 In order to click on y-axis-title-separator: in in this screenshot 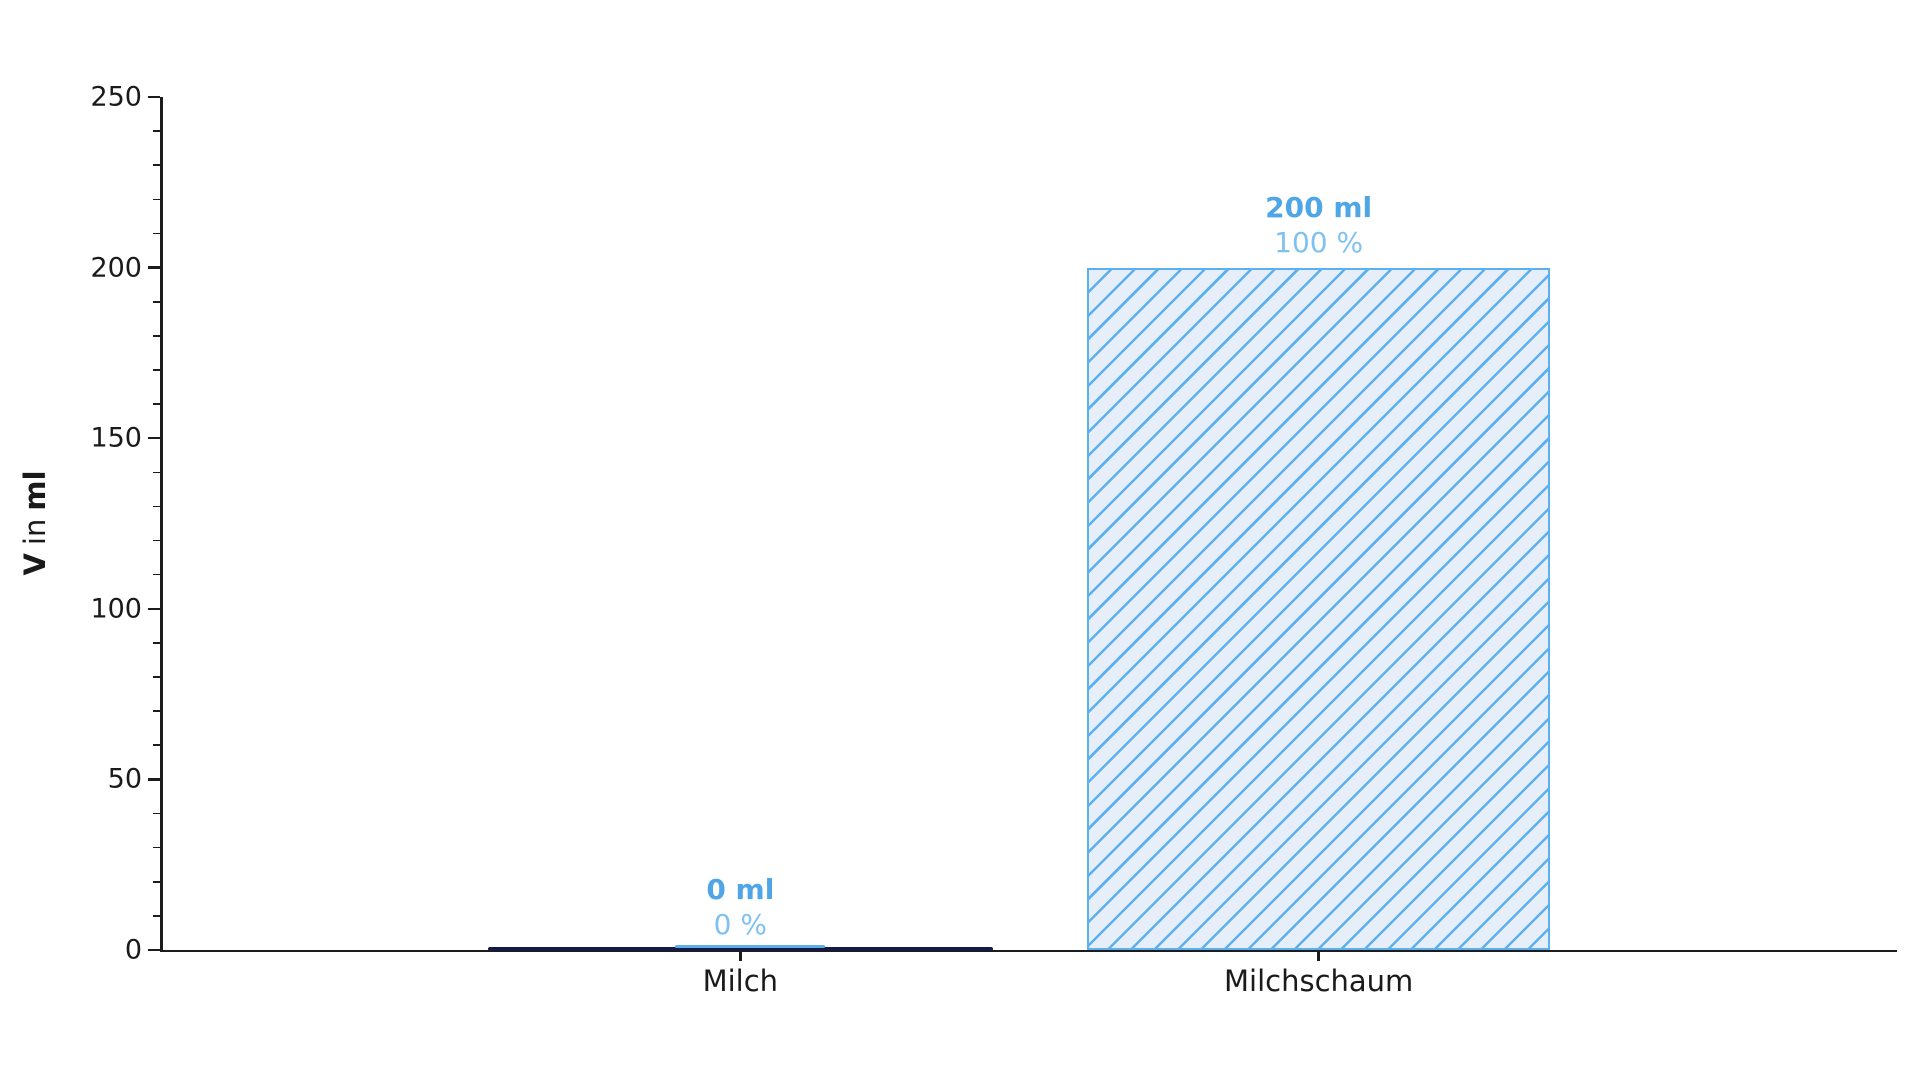, I will do `click(35, 532)`.